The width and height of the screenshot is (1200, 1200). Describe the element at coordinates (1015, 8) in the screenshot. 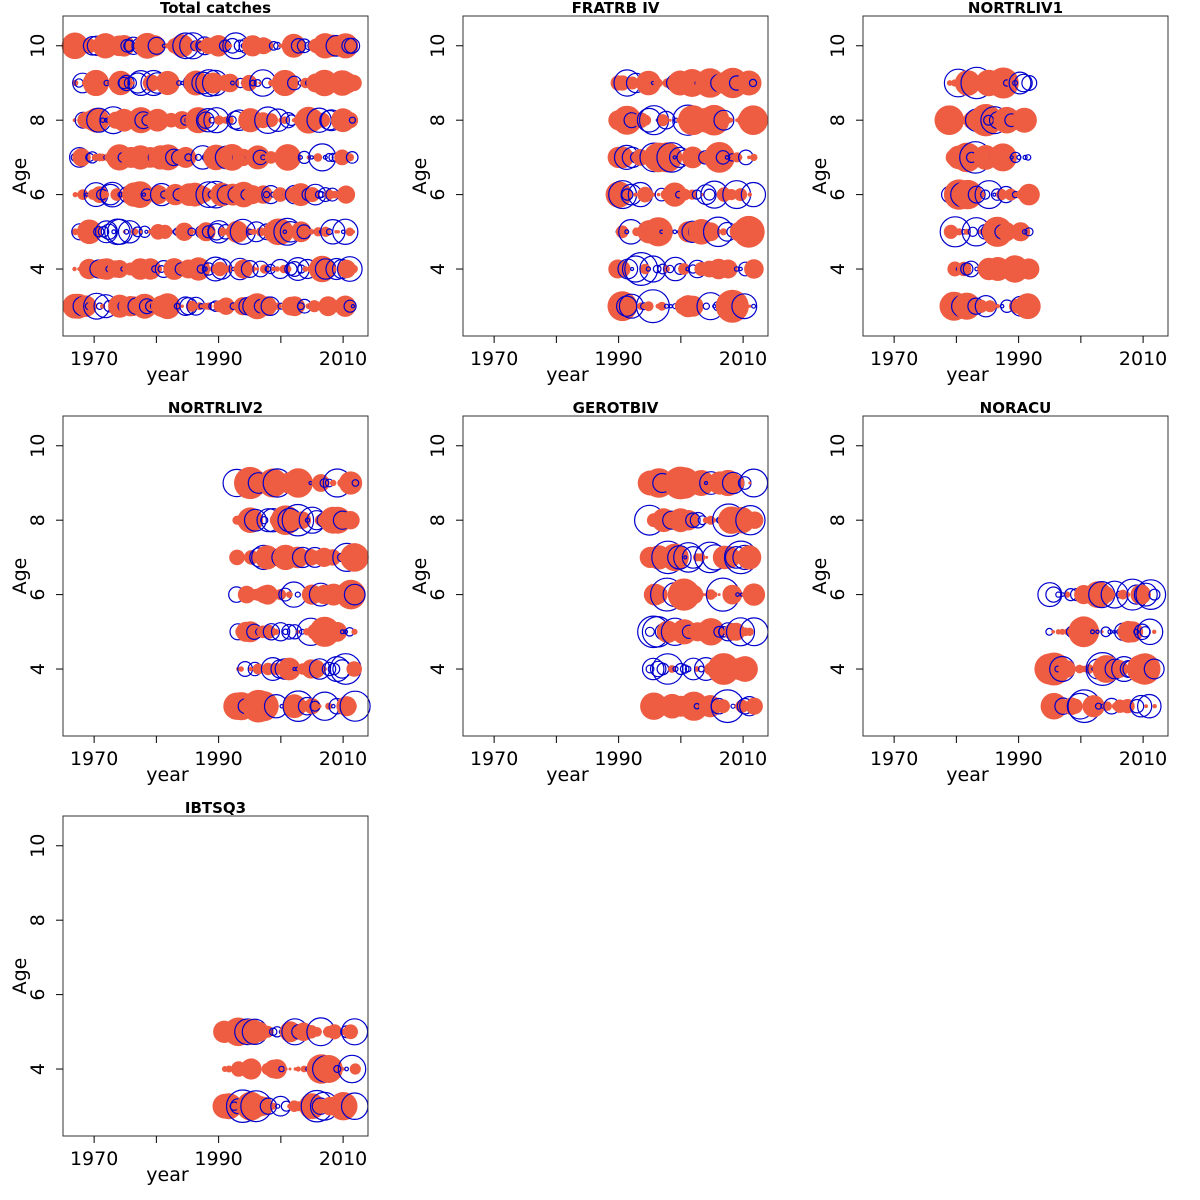

I see `panel-title: NORTRLIV1` at that location.